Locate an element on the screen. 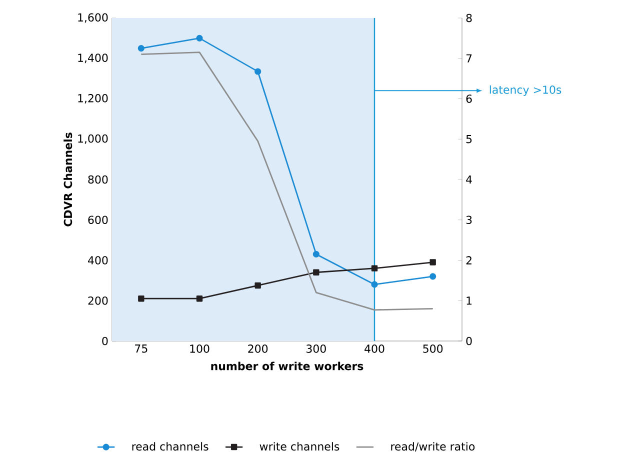 Image resolution: width=624 pixels, height=466 pixels. y2-tick-label: 1 is located at coordinates (469, 300).